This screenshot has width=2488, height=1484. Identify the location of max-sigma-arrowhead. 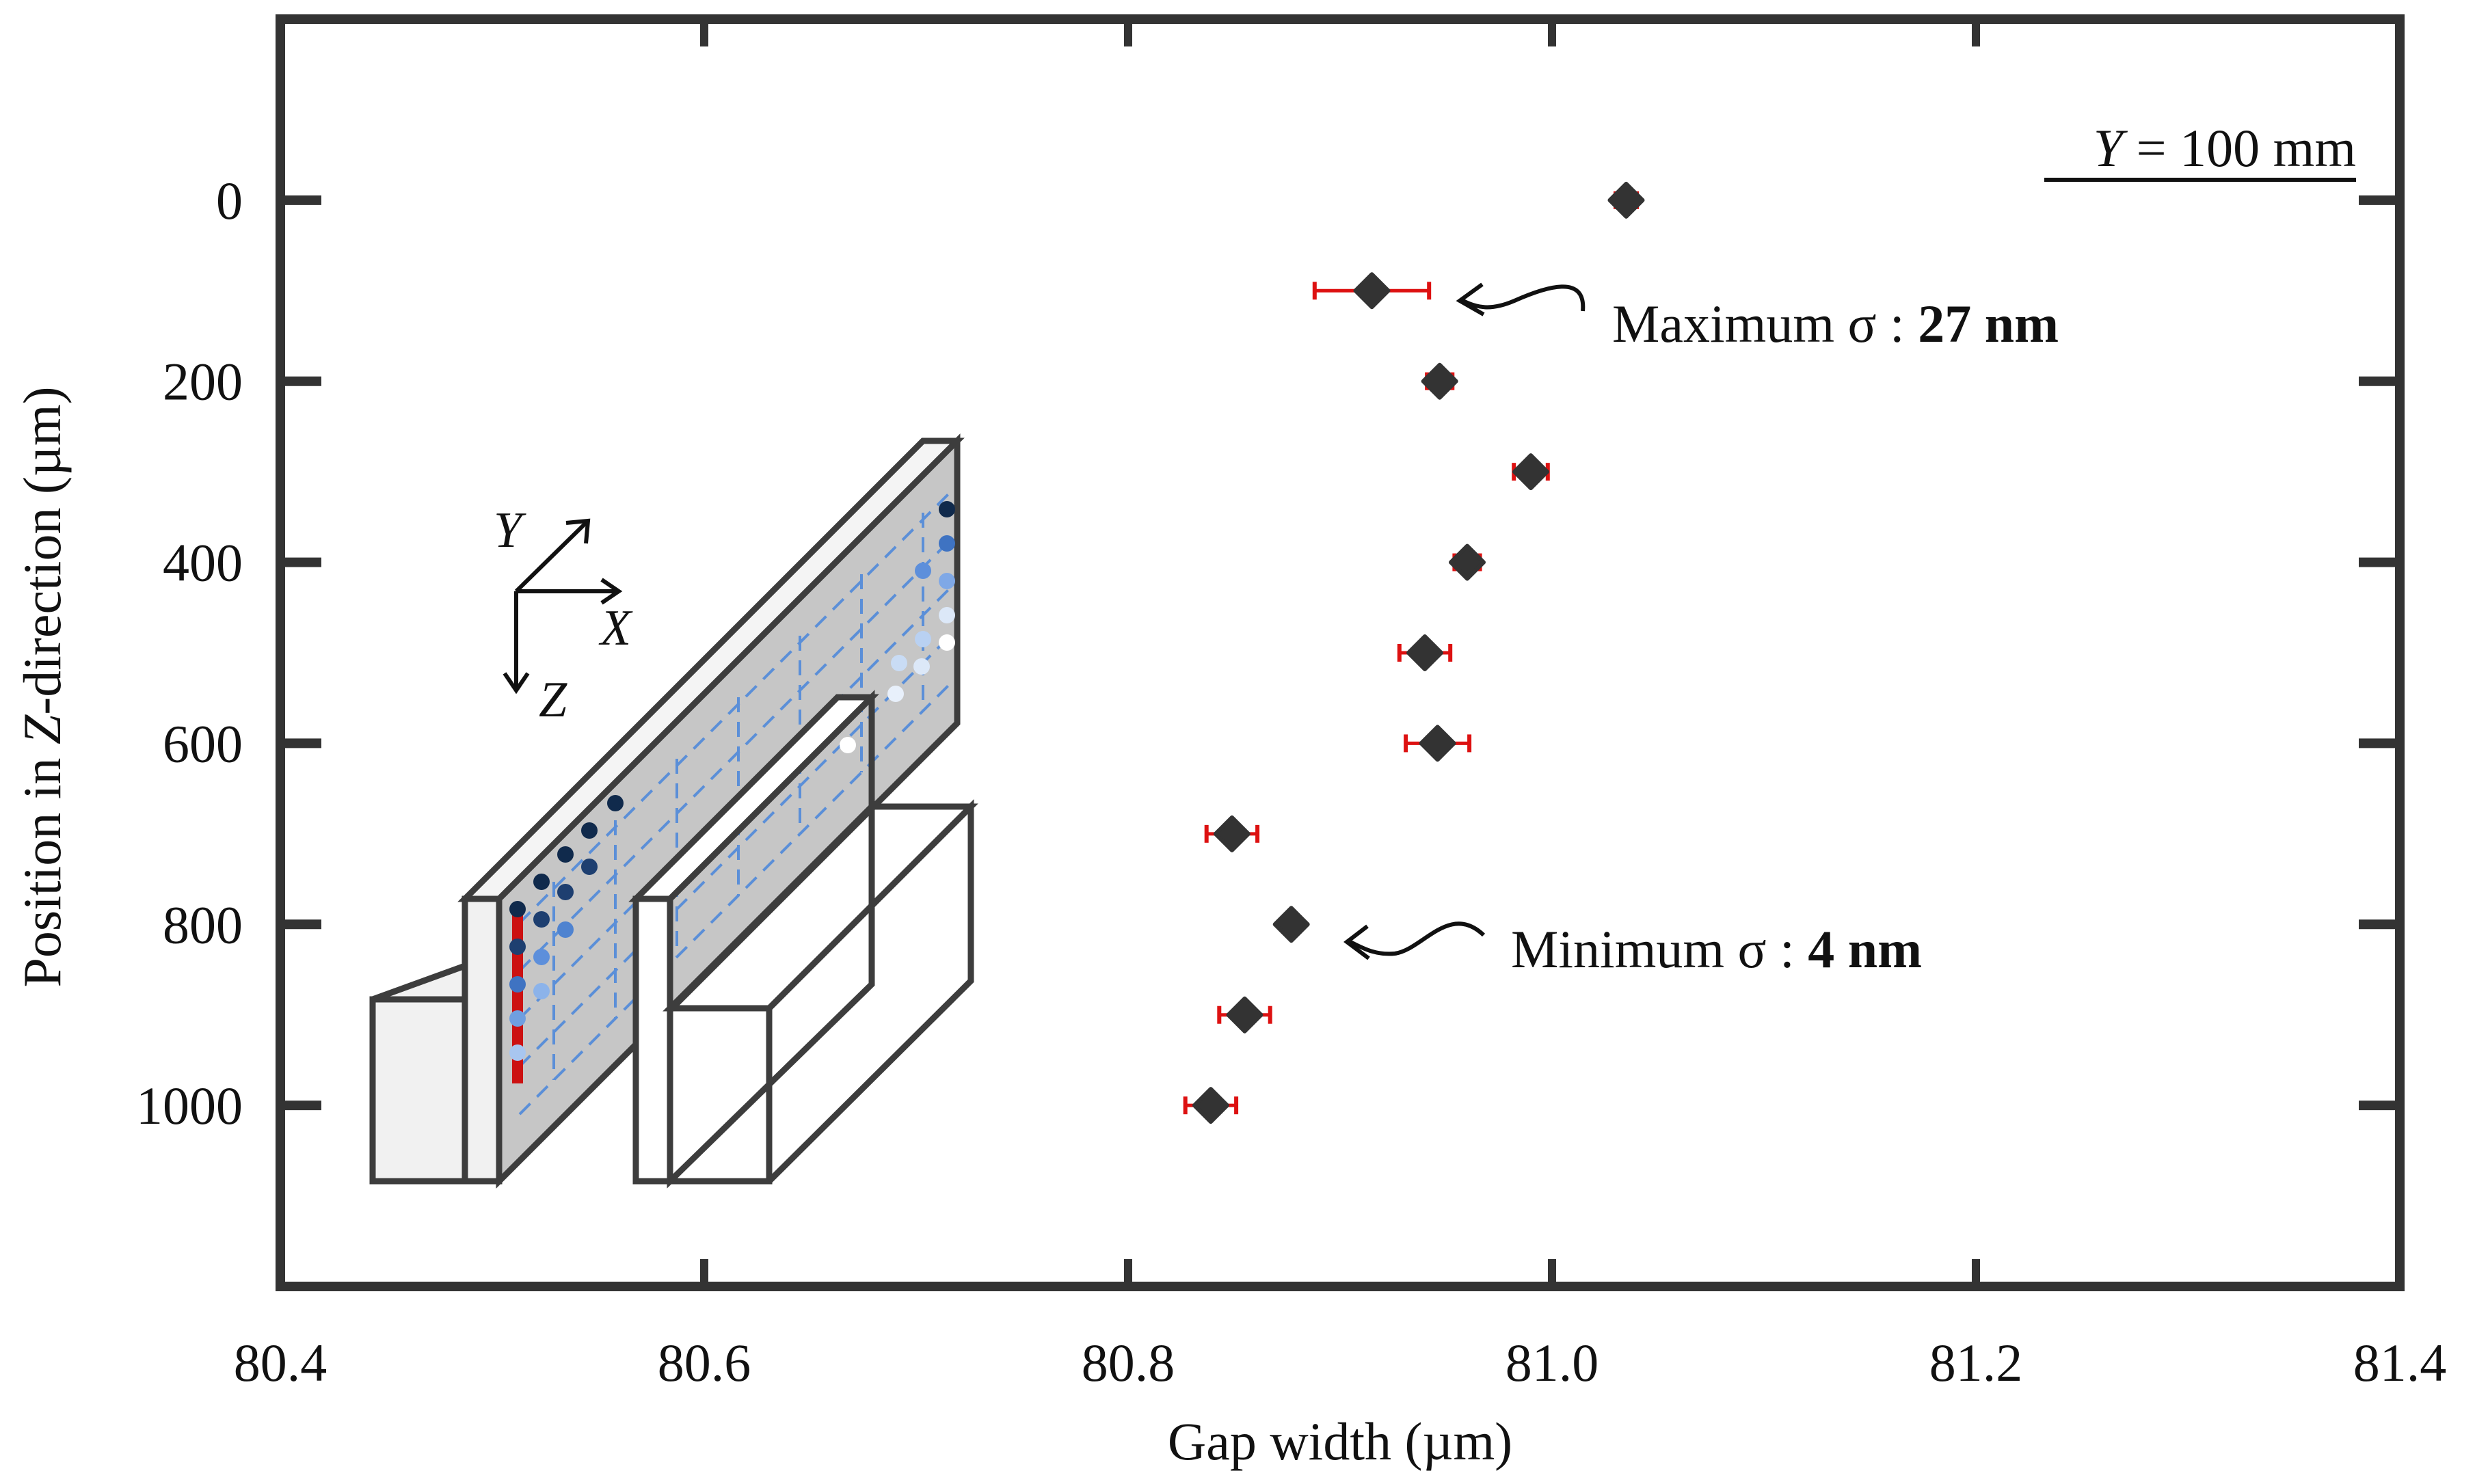
(1470, 299).